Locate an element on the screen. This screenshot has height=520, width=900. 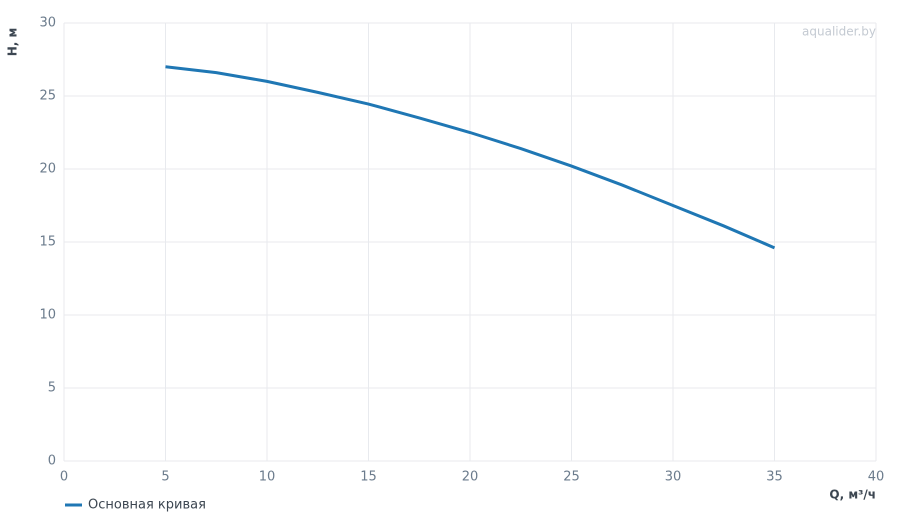
x-axis-title: Q, м³/ч is located at coordinates (852, 495).